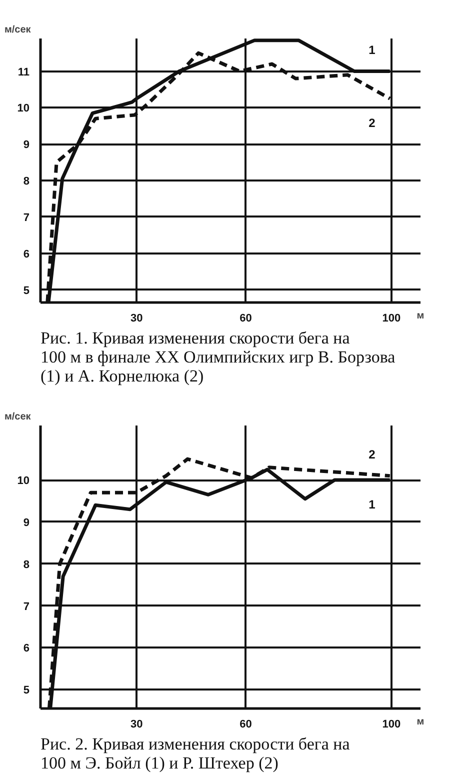  What do you see at coordinates (24, 72) in the screenshot?
I see `y-tick-label: 11` at bounding box center [24, 72].